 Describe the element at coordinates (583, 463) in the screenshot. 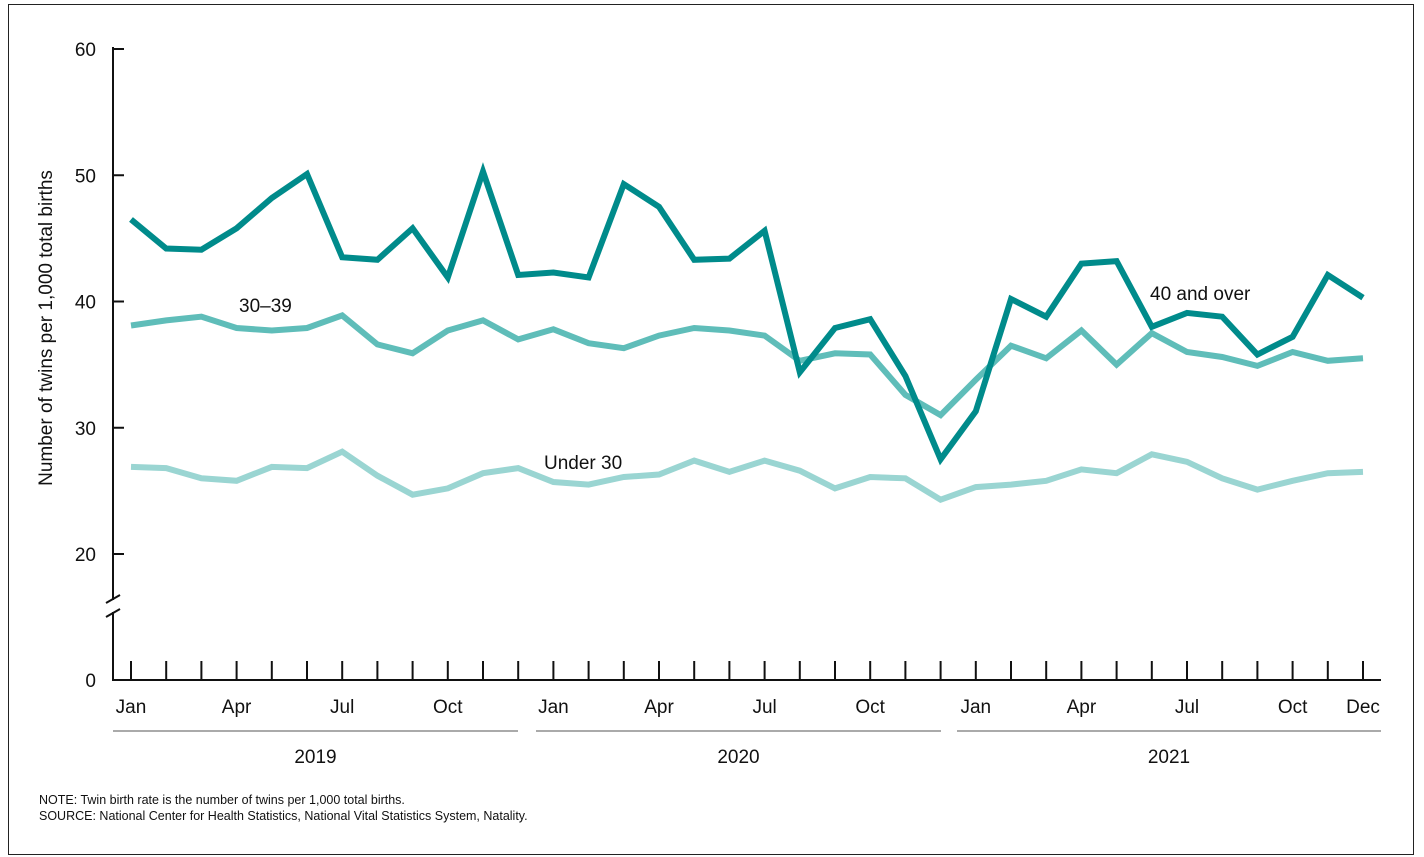

I see `label-under-30: Under 30` at that location.